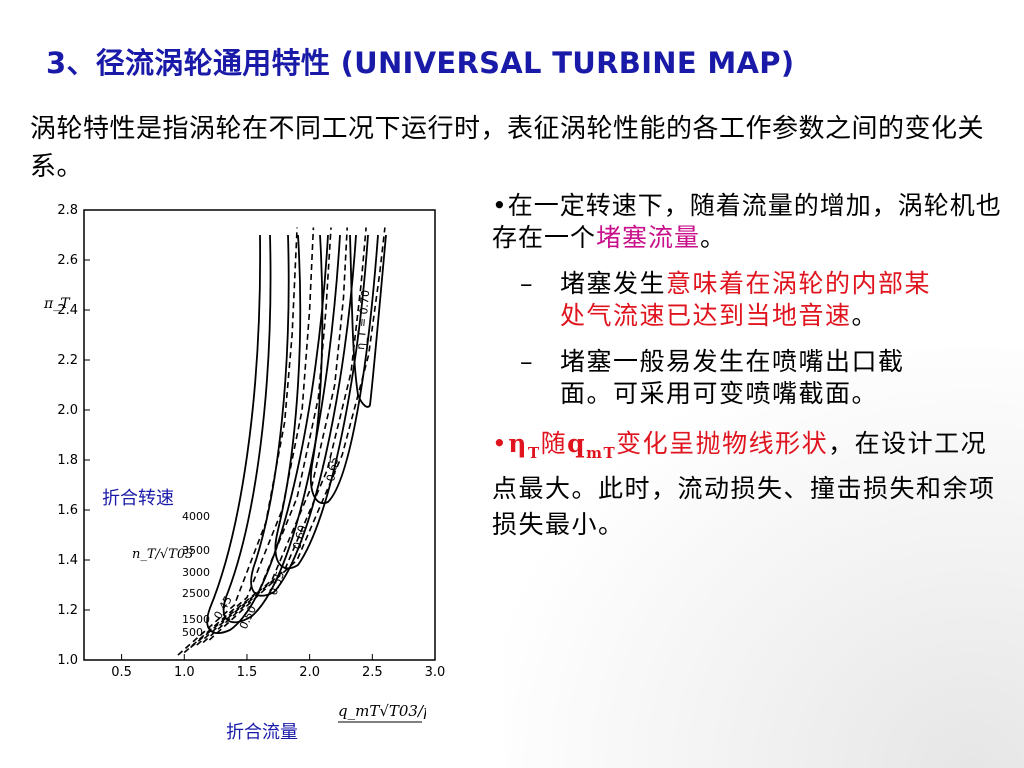  Describe the element at coordinates (196, 593) in the screenshot. I see `speed-line-label: 2500` at that location.